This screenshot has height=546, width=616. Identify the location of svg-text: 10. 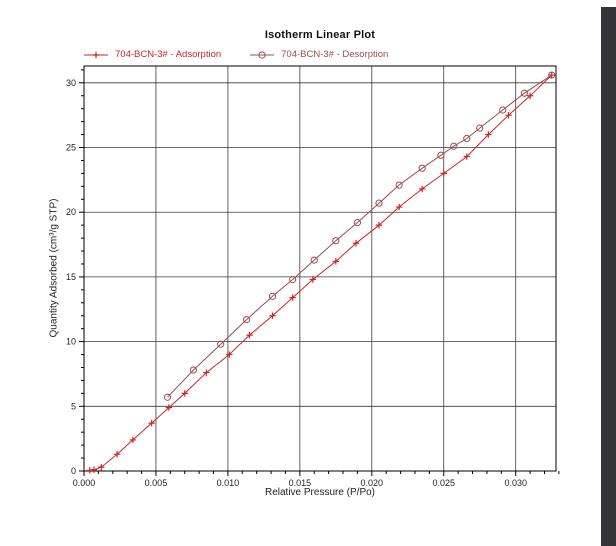
(71, 342).